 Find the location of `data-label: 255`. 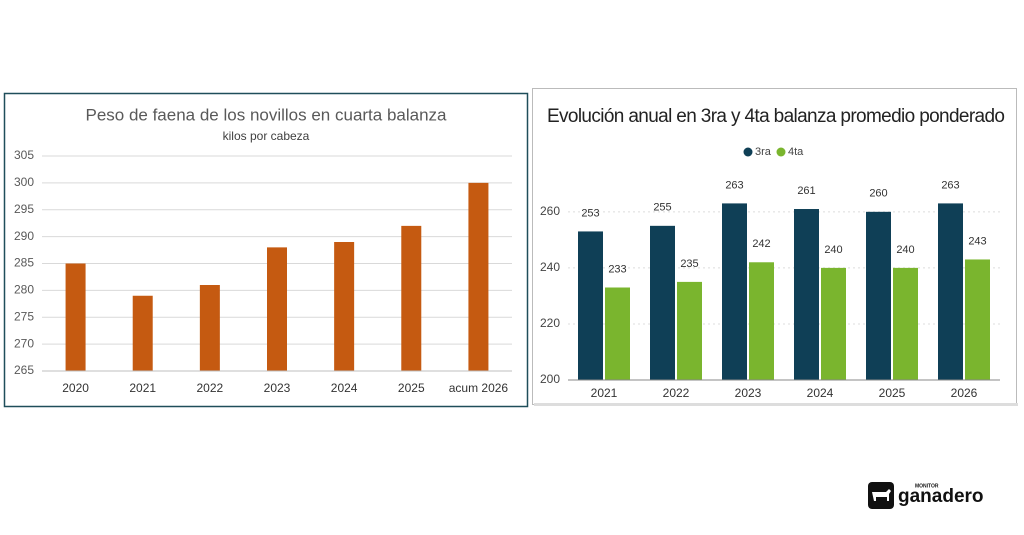

data-label: 255 is located at coordinates (662, 208).